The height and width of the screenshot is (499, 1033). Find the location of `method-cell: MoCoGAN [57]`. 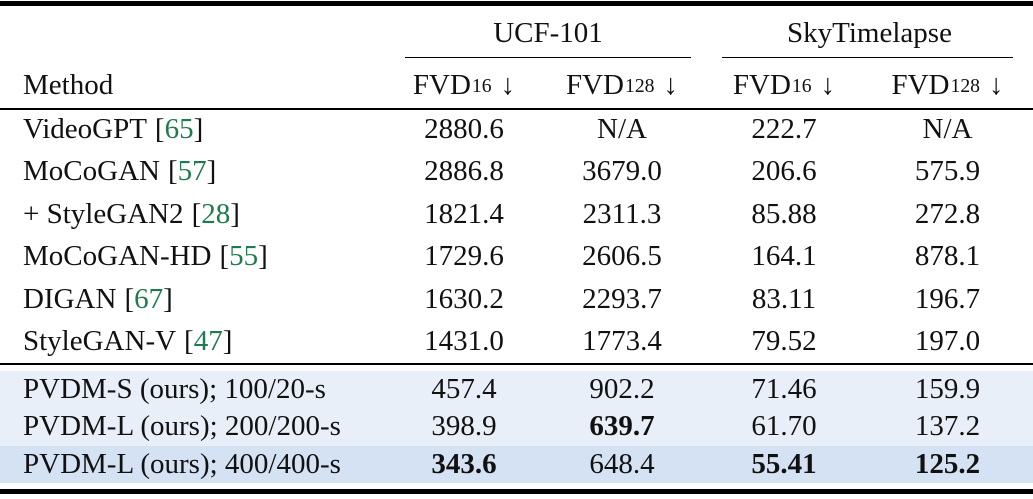

method-cell: MoCoGAN [57] is located at coordinates (195, 172).